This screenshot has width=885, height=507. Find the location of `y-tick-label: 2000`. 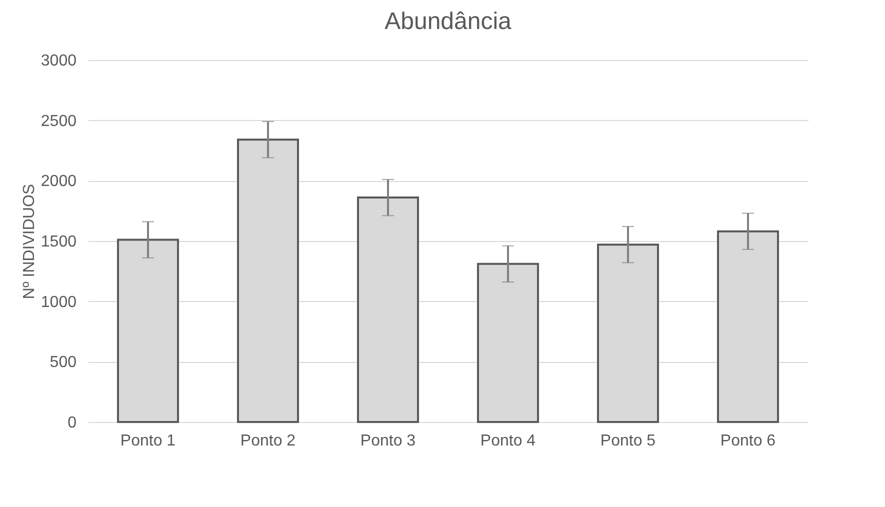

y-tick-label: 2000 is located at coordinates (58, 181).